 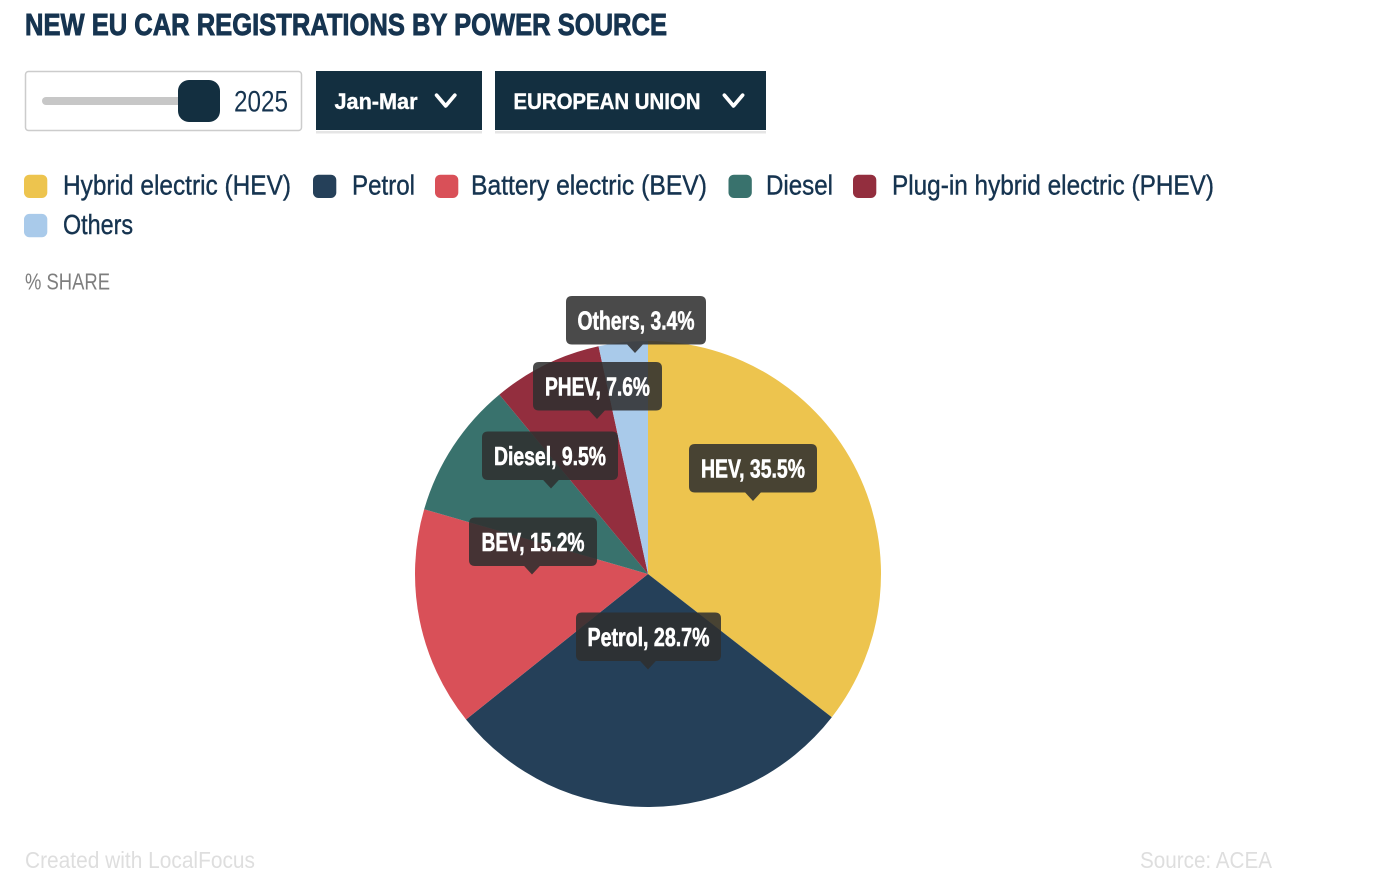 I want to click on svg-text: Diesel, 9.5%, so click(x=550, y=456).